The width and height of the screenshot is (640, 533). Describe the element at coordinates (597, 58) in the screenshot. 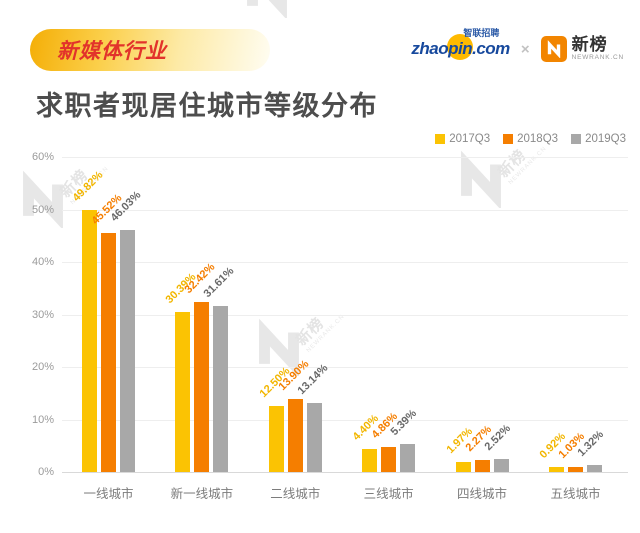

I see `newrank-domain-label: NEWRANK.CN` at that location.